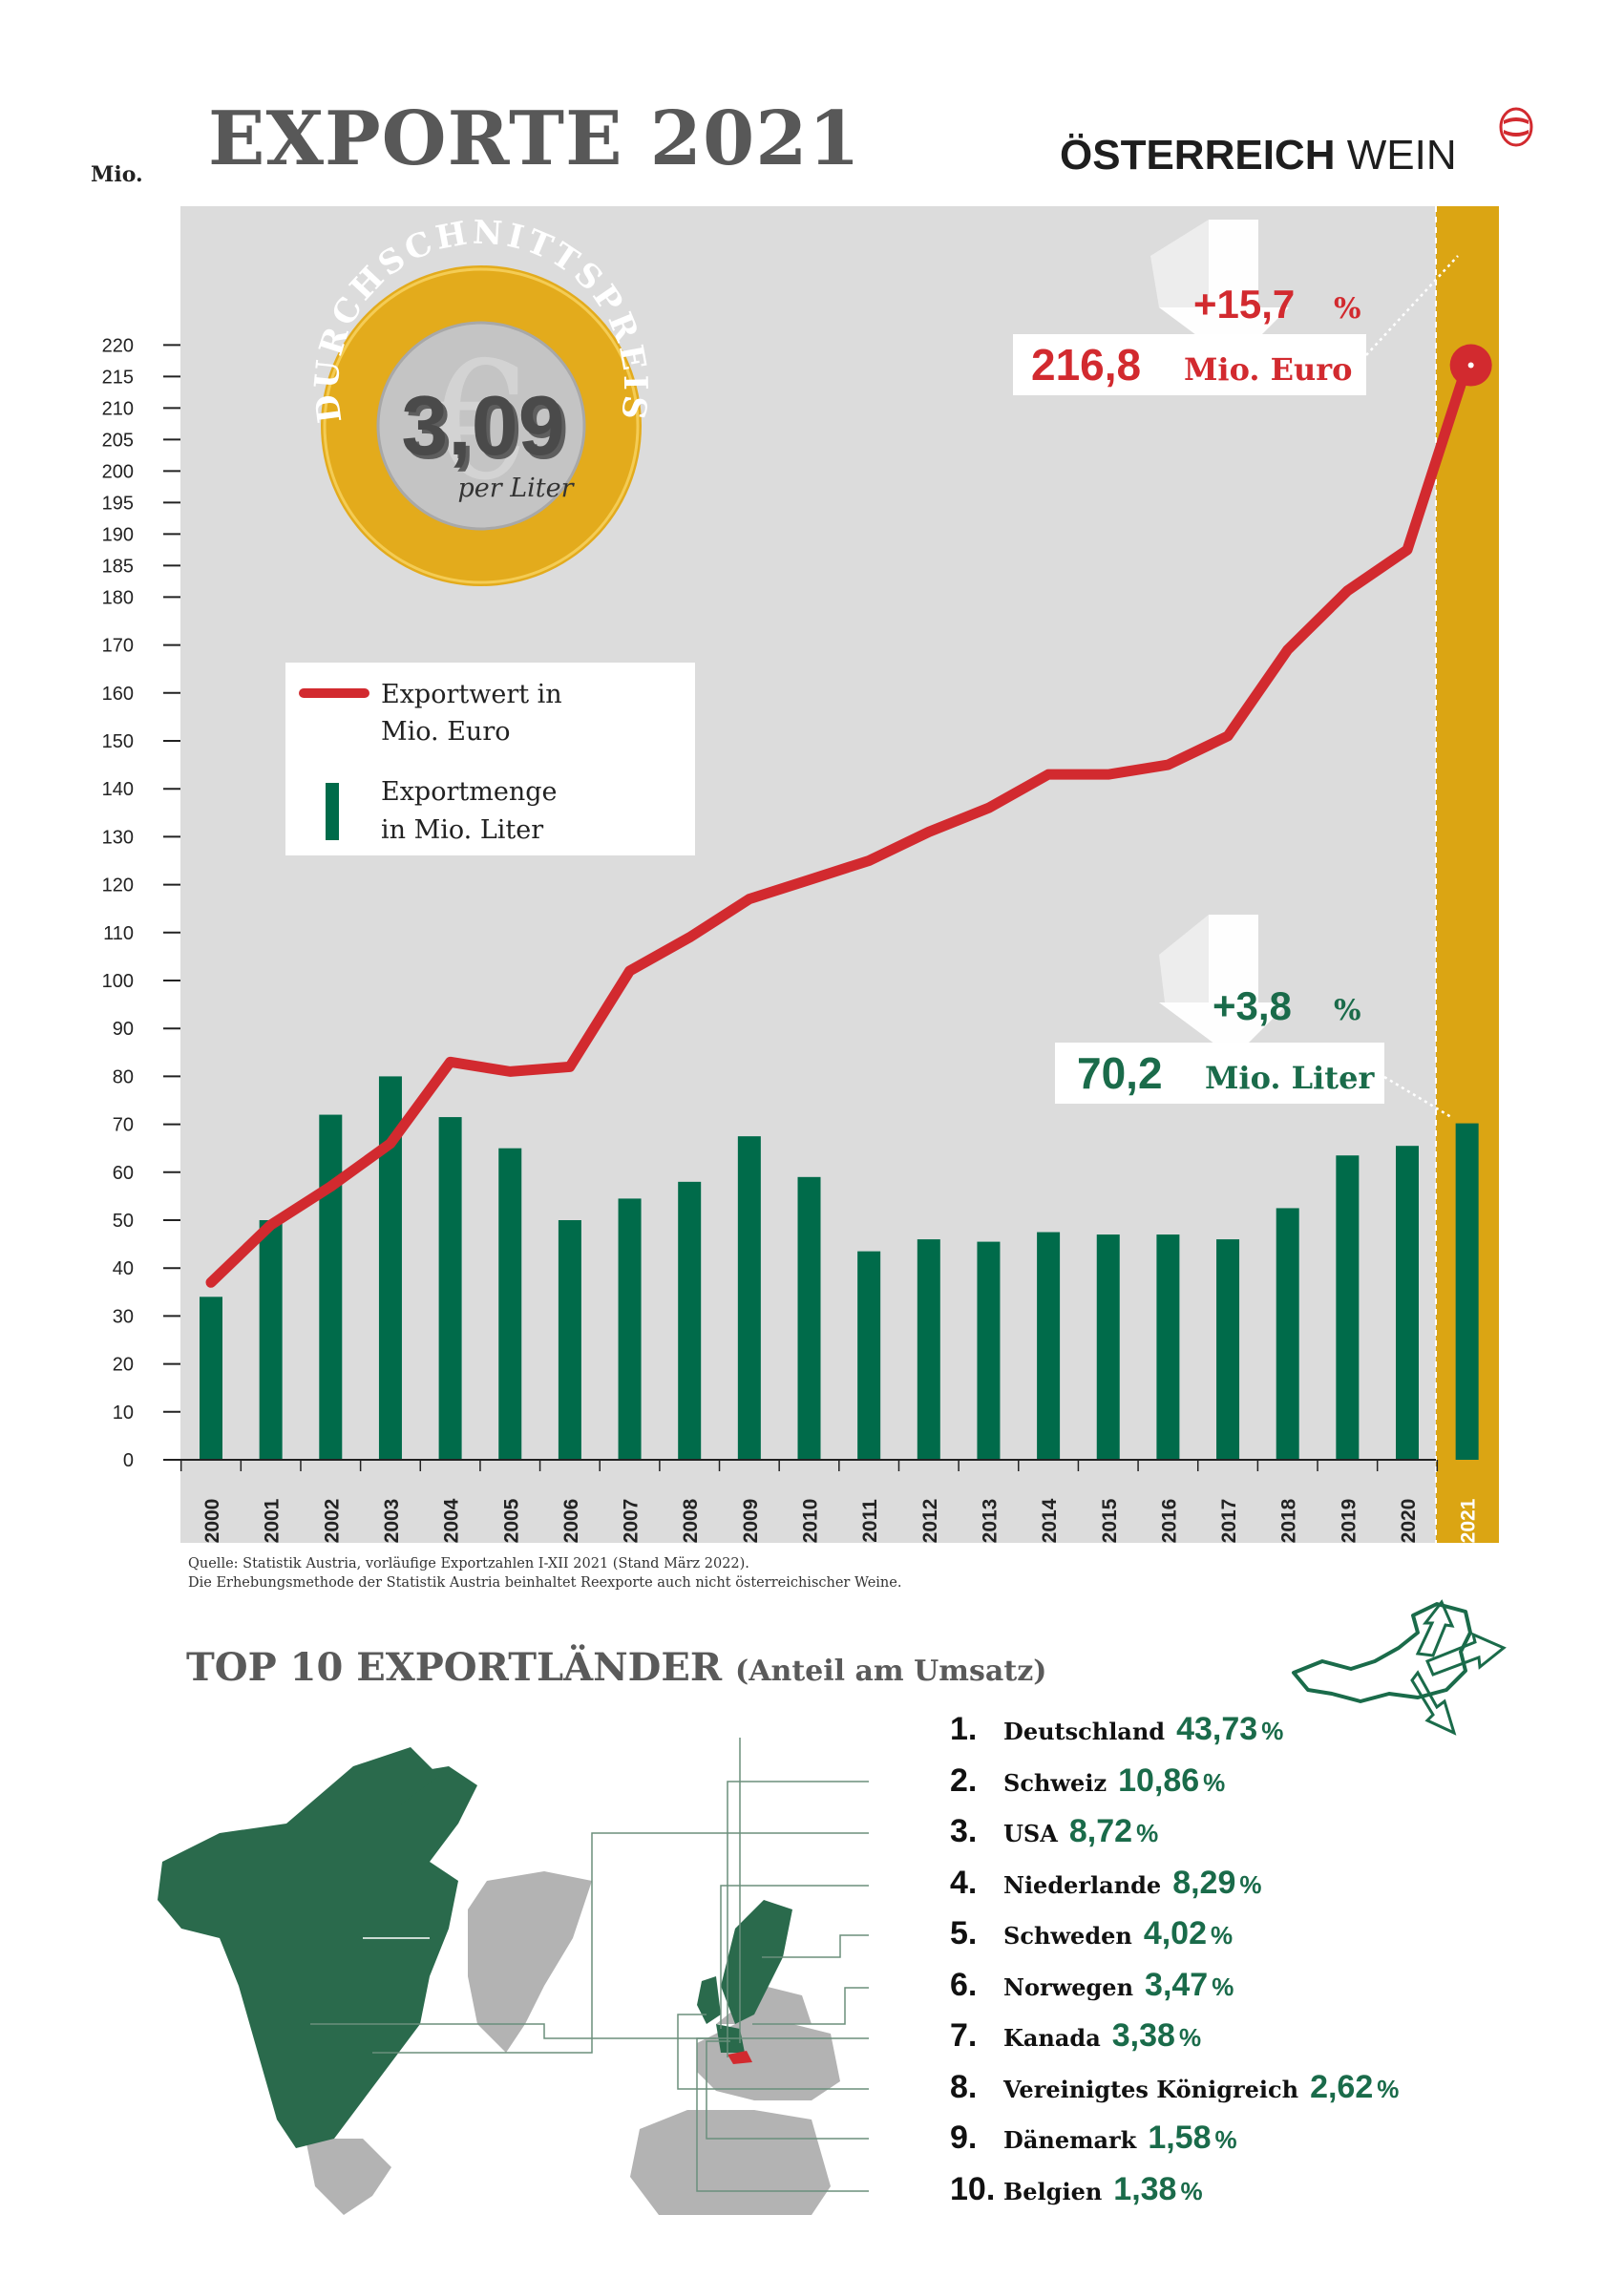  Describe the element at coordinates (118, 981) in the screenshot. I see `y-tick-label: 100` at that location.